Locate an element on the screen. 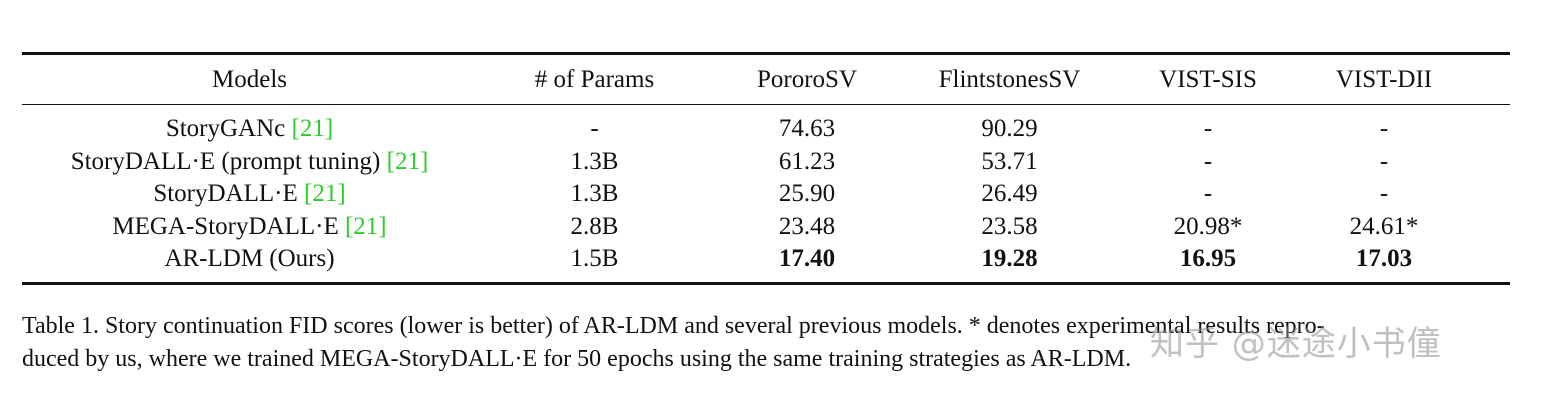 This screenshot has width=1568, height=404. table-row: StoryDALL·E [21] 1.3B 25.90 26.49 - - is located at coordinates (766, 194).